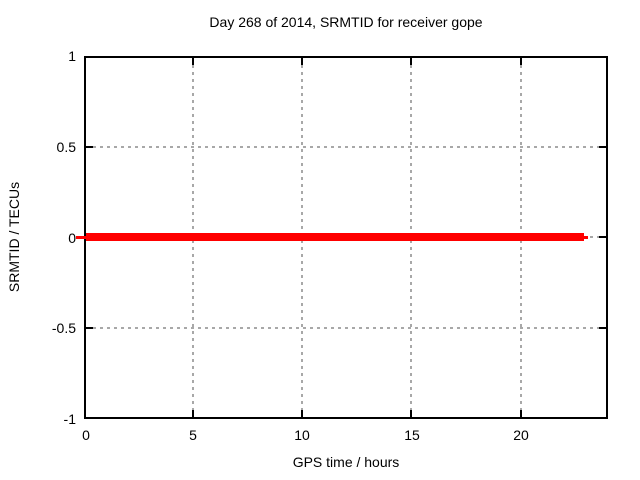 The height and width of the screenshot is (480, 640). What do you see at coordinates (69, 419) in the screenshot?
I see `y-tick-label: -1` at bounding box center [69, 419].